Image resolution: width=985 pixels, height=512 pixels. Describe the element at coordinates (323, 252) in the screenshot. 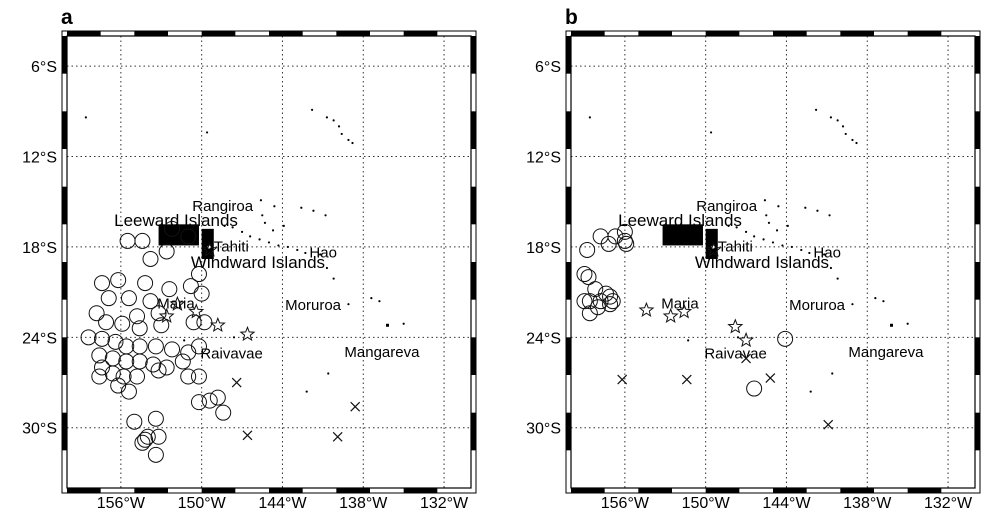

I see `place-label: Hao` at that location.